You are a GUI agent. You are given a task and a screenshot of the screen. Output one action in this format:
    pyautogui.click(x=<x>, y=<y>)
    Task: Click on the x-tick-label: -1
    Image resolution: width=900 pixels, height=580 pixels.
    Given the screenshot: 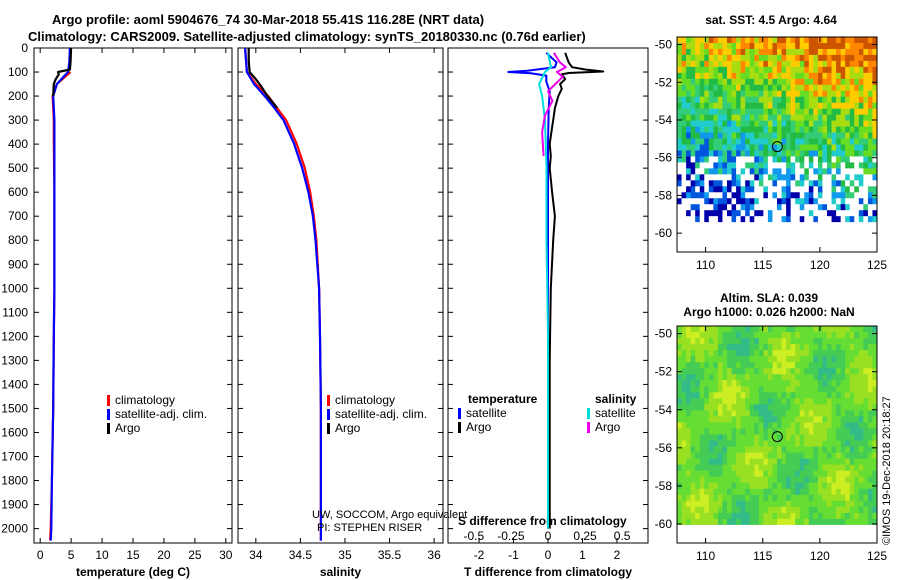 What is the action you would take?
    pyautogui.click(x=513, y=555)
    